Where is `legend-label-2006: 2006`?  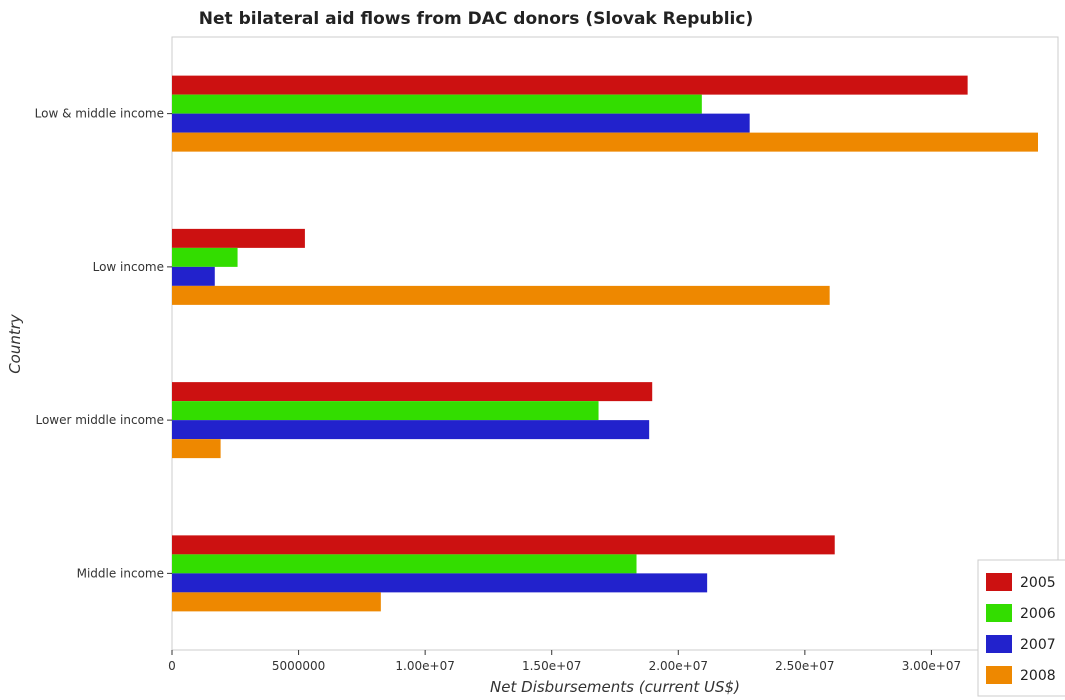
legend-label-2006: 2006 is located at coordinates (1038, 614).